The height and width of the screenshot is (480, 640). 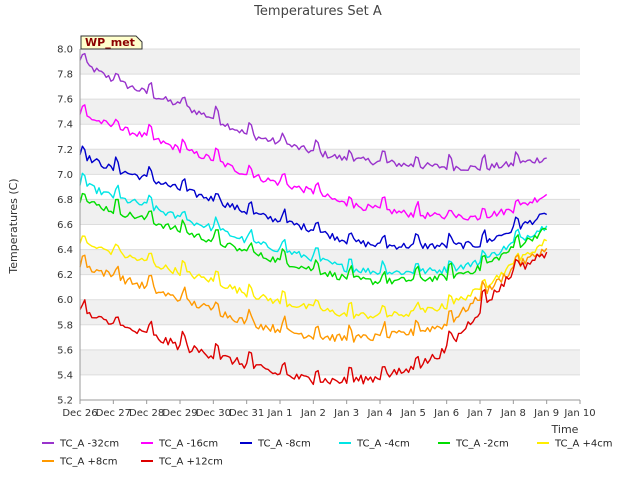 What do you see at coordinates (65, 401) in the screenshot?
I see `y-tick-label: 5.2` at bounding box center [65, 401].